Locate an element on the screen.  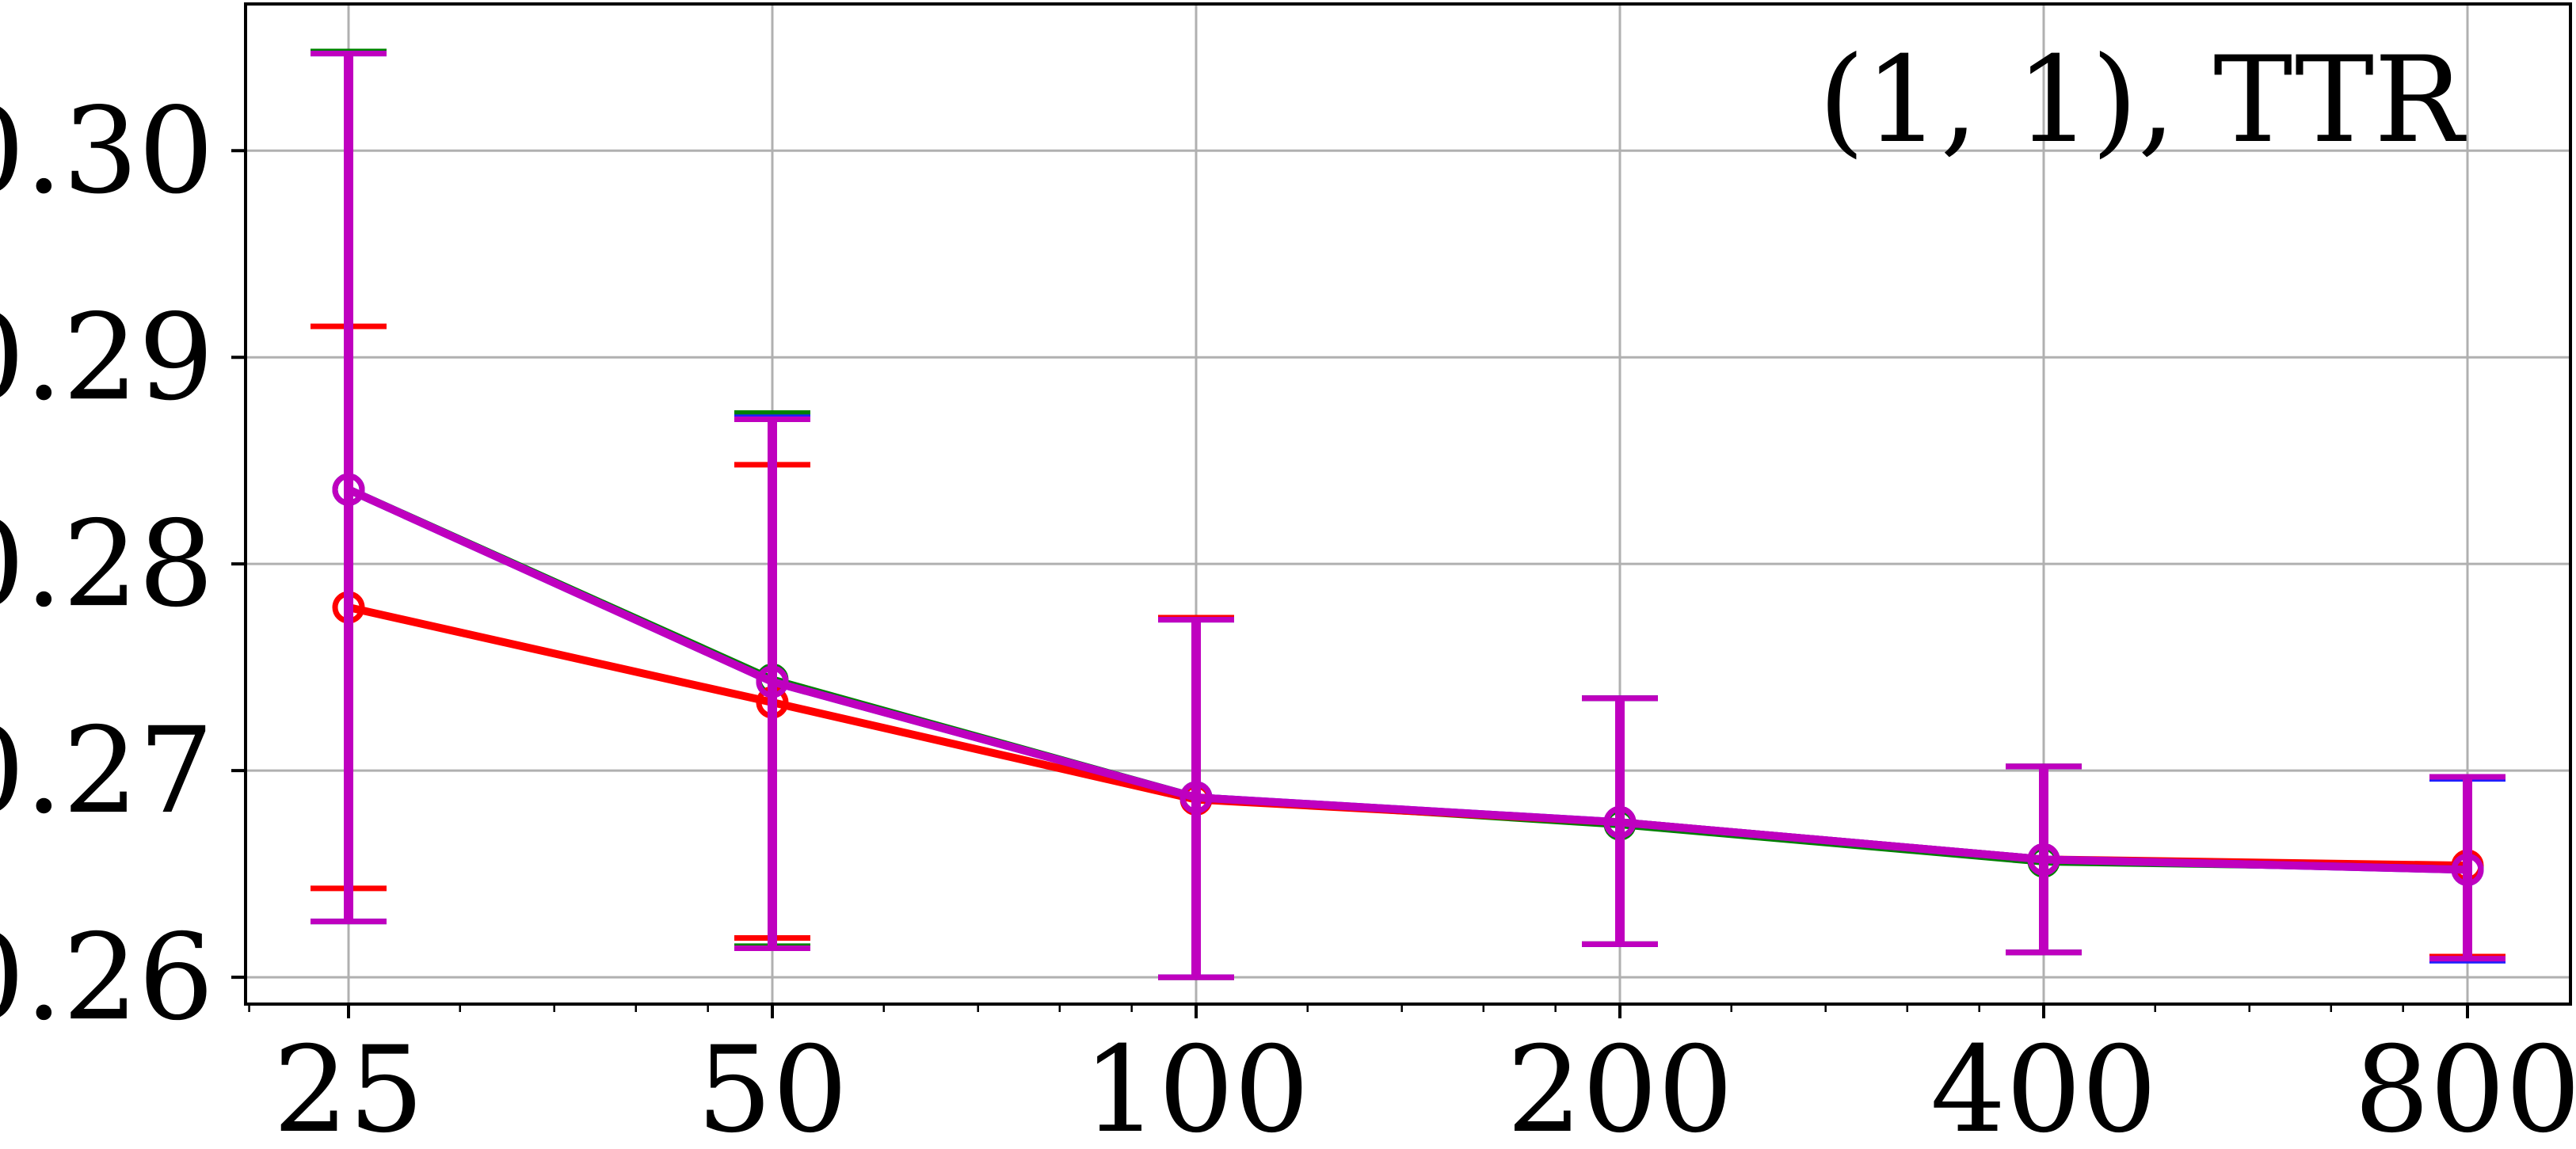
x-tick-label: 100 is located at coordinates (1196, 1085).